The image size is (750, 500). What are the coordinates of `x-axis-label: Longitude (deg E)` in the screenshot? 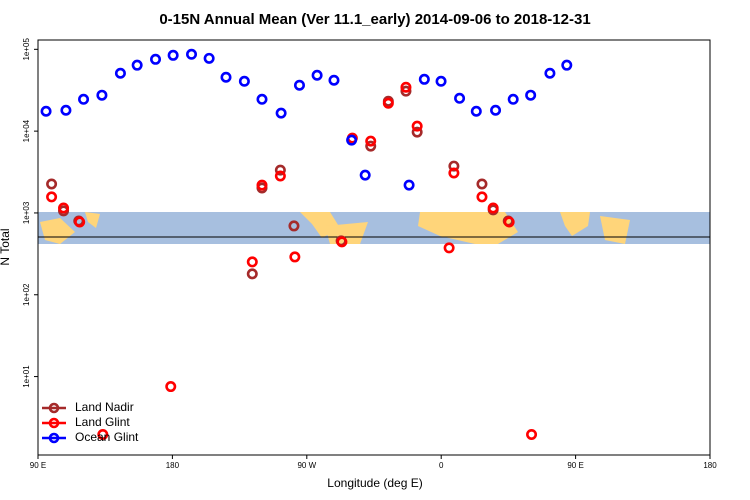 It's located at (374, 483).